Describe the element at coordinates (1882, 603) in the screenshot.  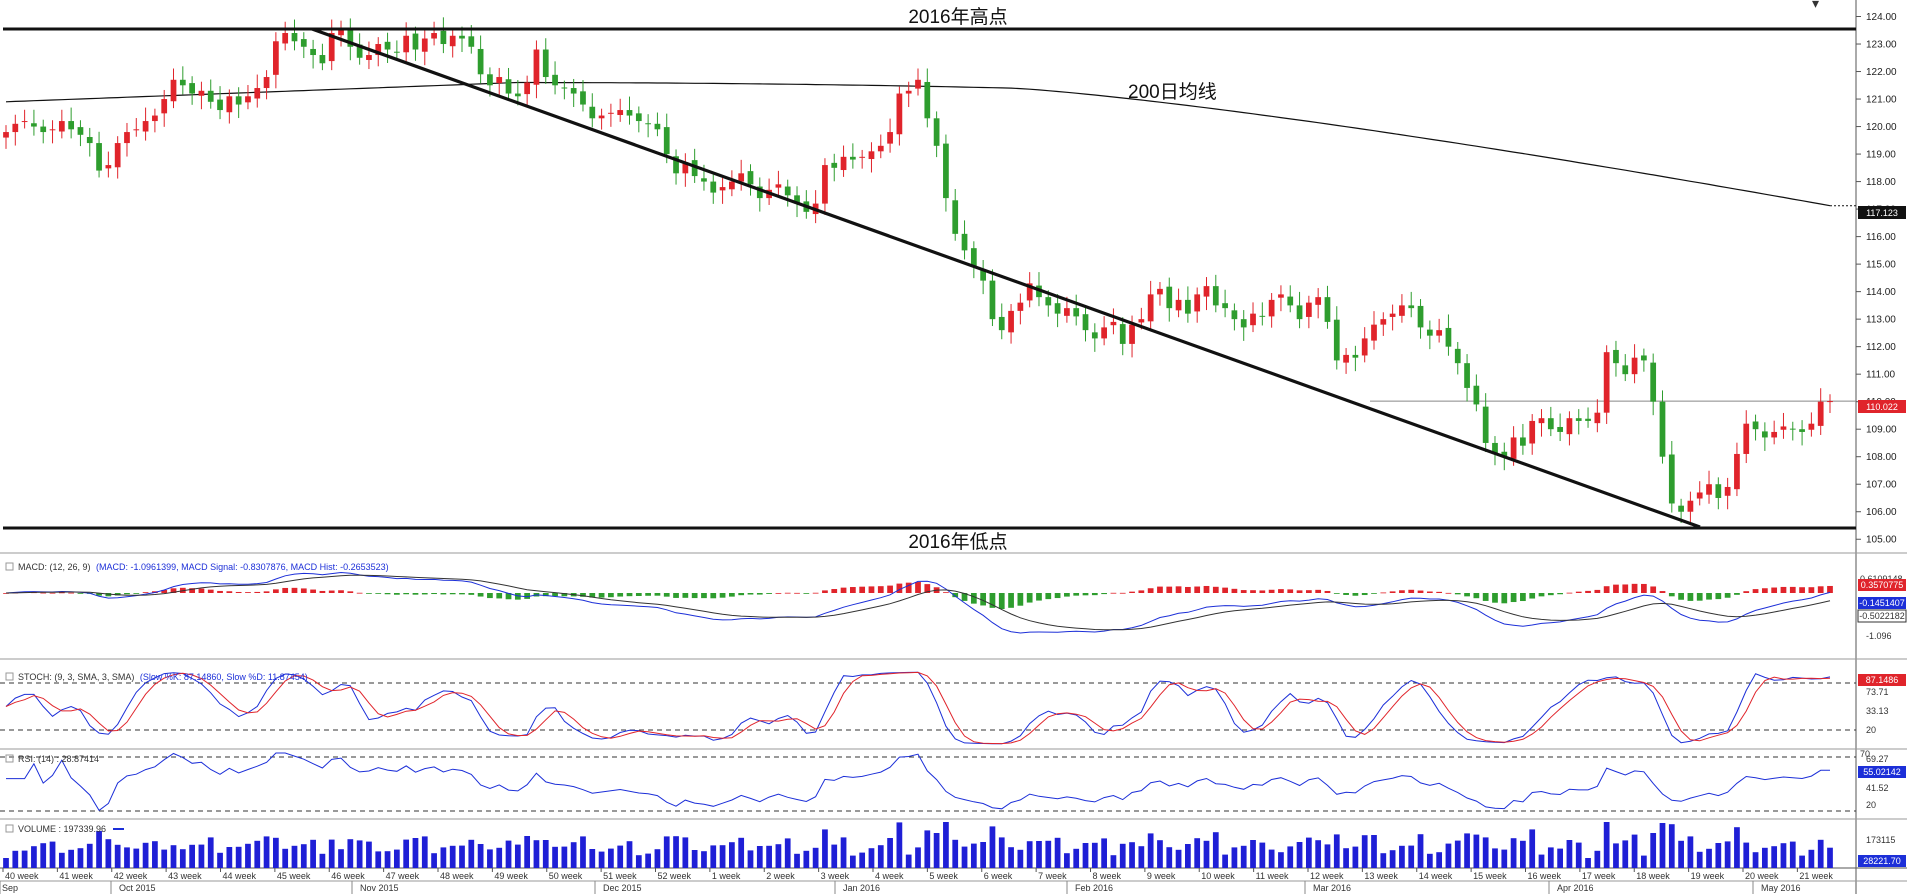
I see `macd-line-badge-bg` at that location.